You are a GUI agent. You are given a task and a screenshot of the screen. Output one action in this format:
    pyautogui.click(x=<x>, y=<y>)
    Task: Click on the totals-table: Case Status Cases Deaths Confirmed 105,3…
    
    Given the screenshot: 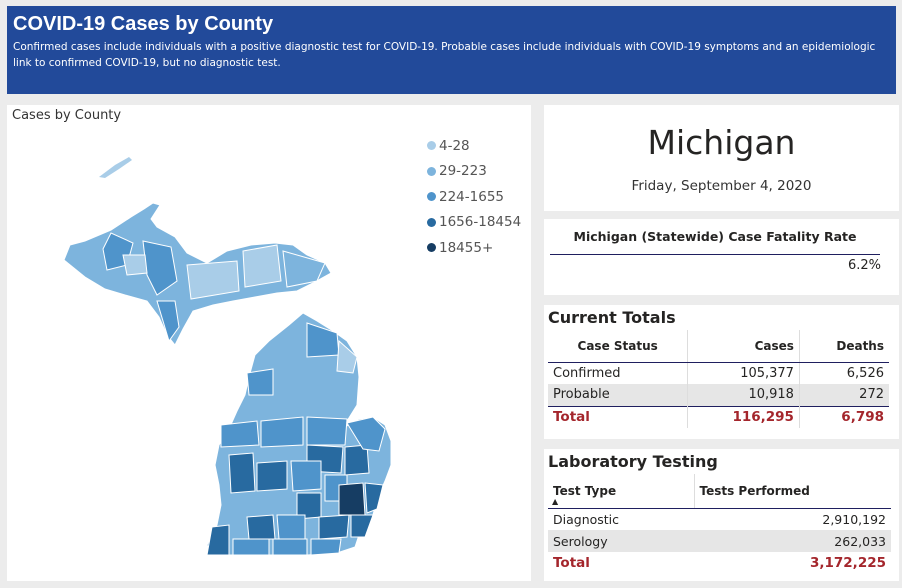 What is the action you would take?
    pyautogui.click(x=718, y=379)
    